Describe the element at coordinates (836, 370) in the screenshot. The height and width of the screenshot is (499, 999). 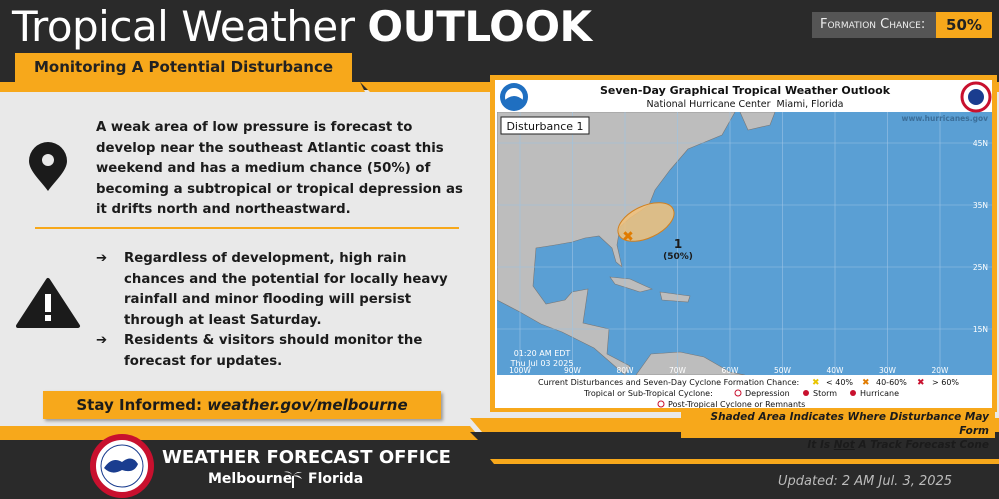
I see `longitude-label: 40W` at that location.